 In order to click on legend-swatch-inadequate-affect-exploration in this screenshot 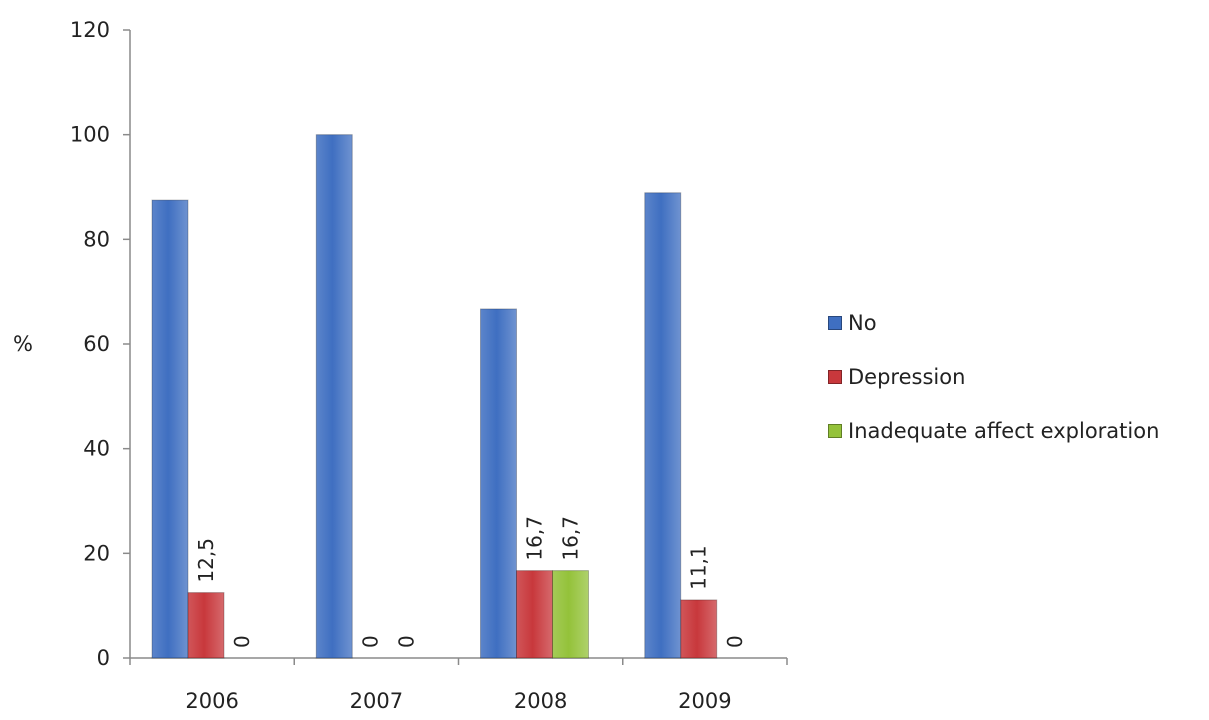, I will do `click(835, 431)`.